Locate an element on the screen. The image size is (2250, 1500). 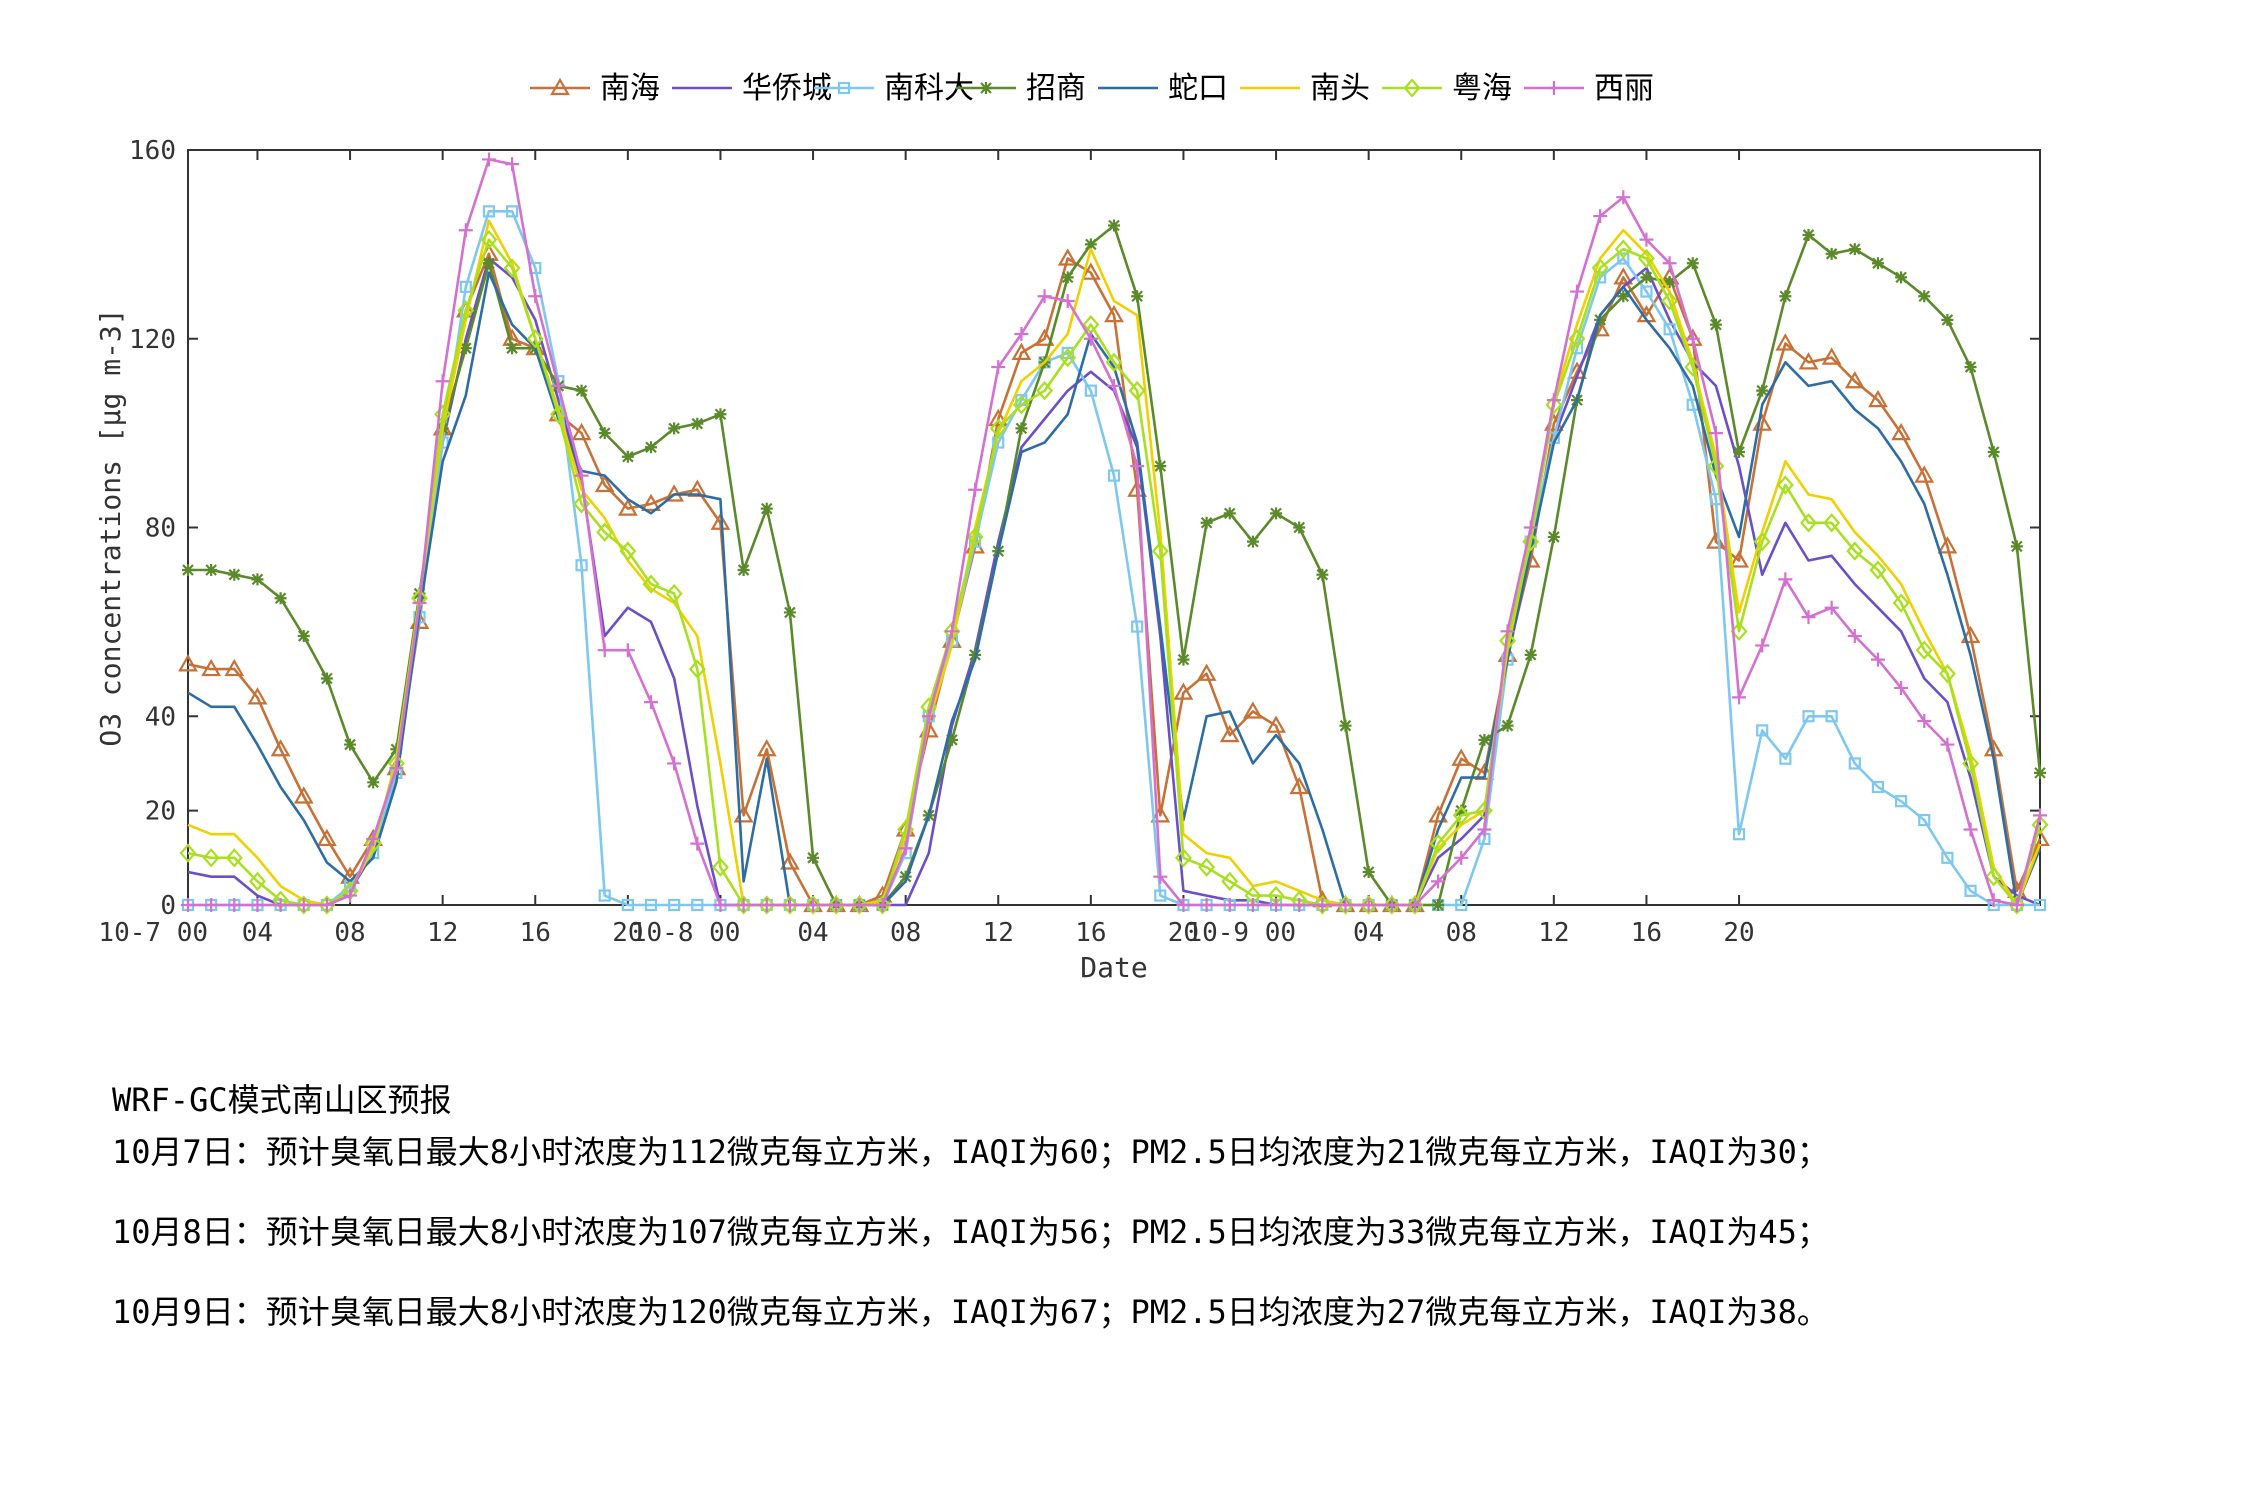
y-tick-label: 80 is located at coordinates (160, 529).